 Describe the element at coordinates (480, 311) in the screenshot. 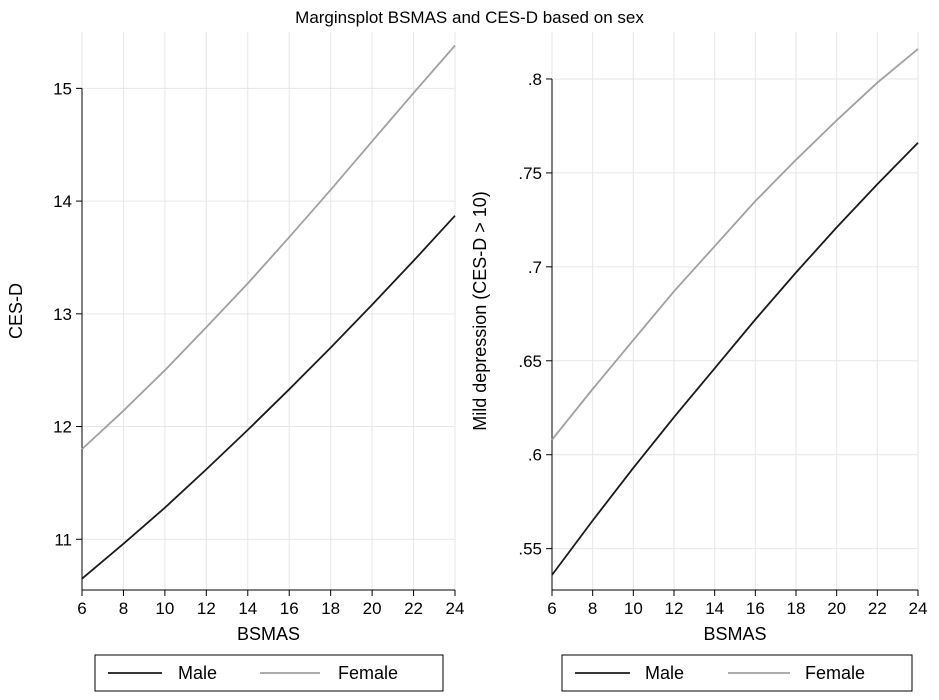

I see `y-axis-title: Mild depression (CES-D > 10)` at that location.